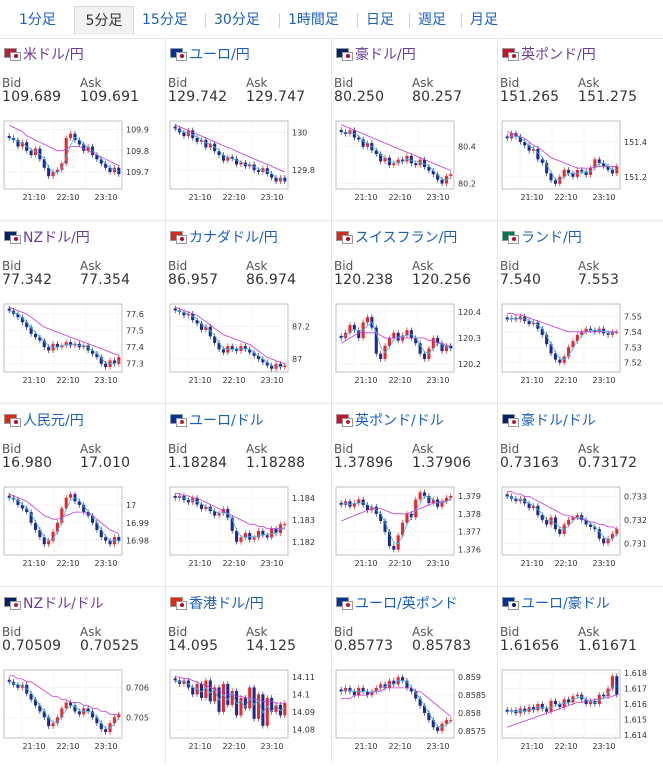 The image size is (663, 769). I want to click on pair-link: 人民元/円, so click(53, 421).